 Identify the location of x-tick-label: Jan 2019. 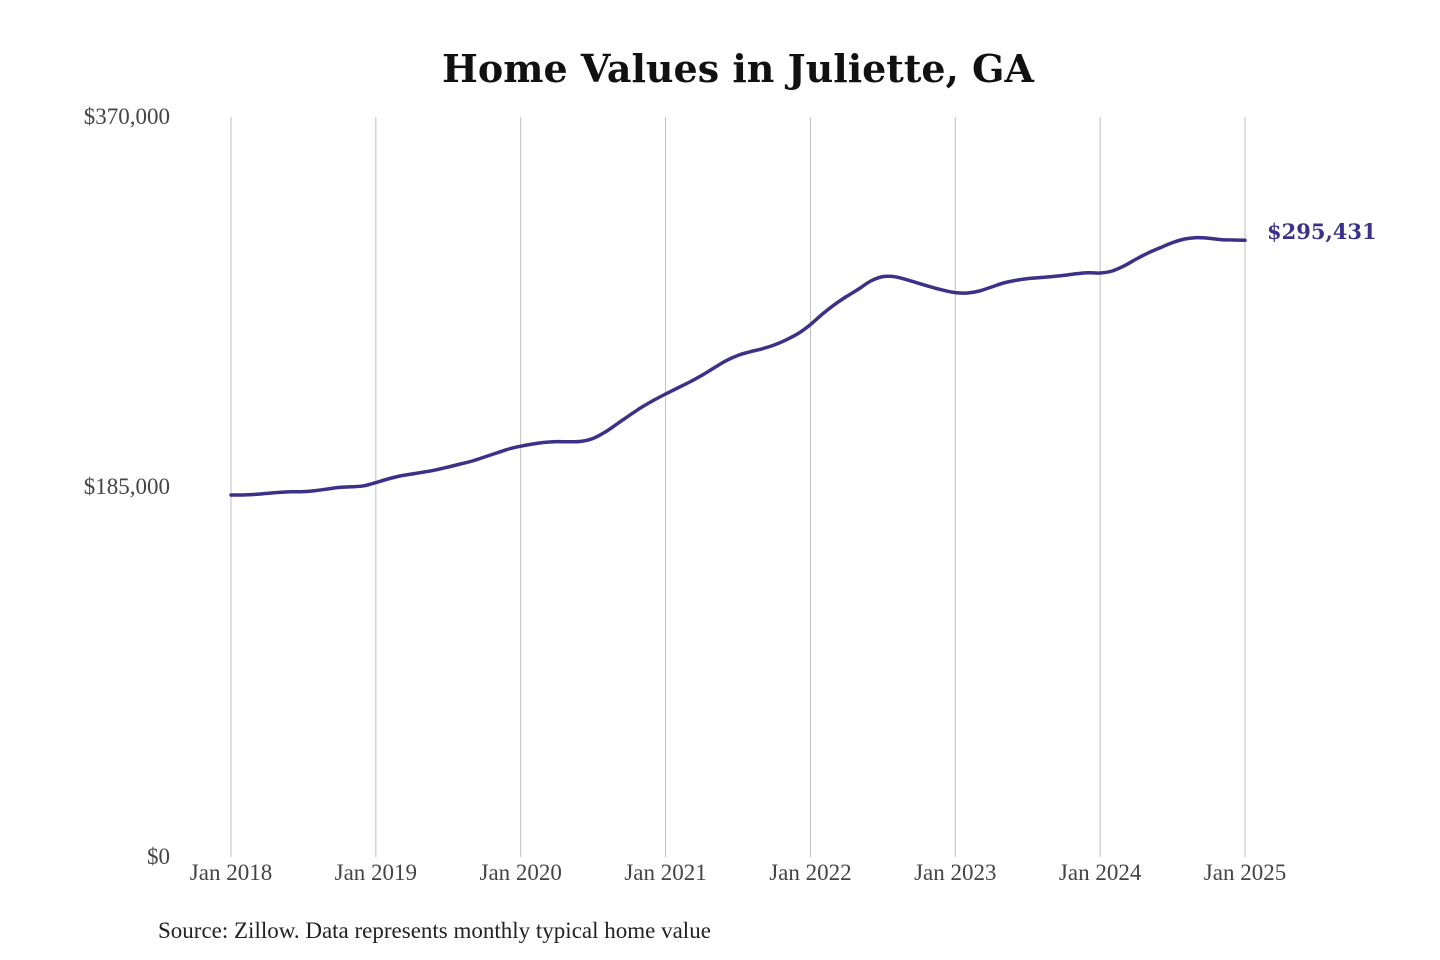
(376, 872).